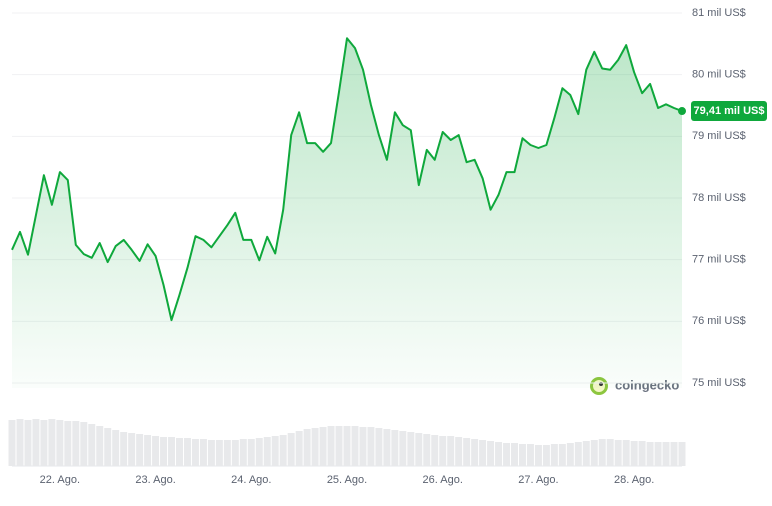  What do you see at coordinates (682, 111) in the screenshot?
I see `last-point` at bounding box center [682, 111].